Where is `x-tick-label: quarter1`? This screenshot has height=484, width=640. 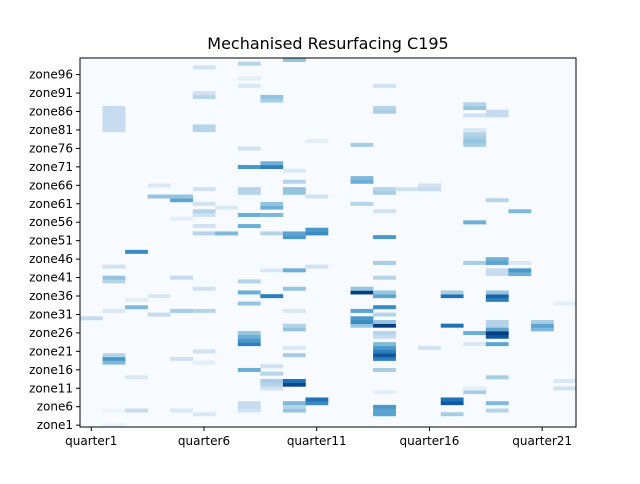
x-tick-label: quarter1 is located at coordinates (91, 441).